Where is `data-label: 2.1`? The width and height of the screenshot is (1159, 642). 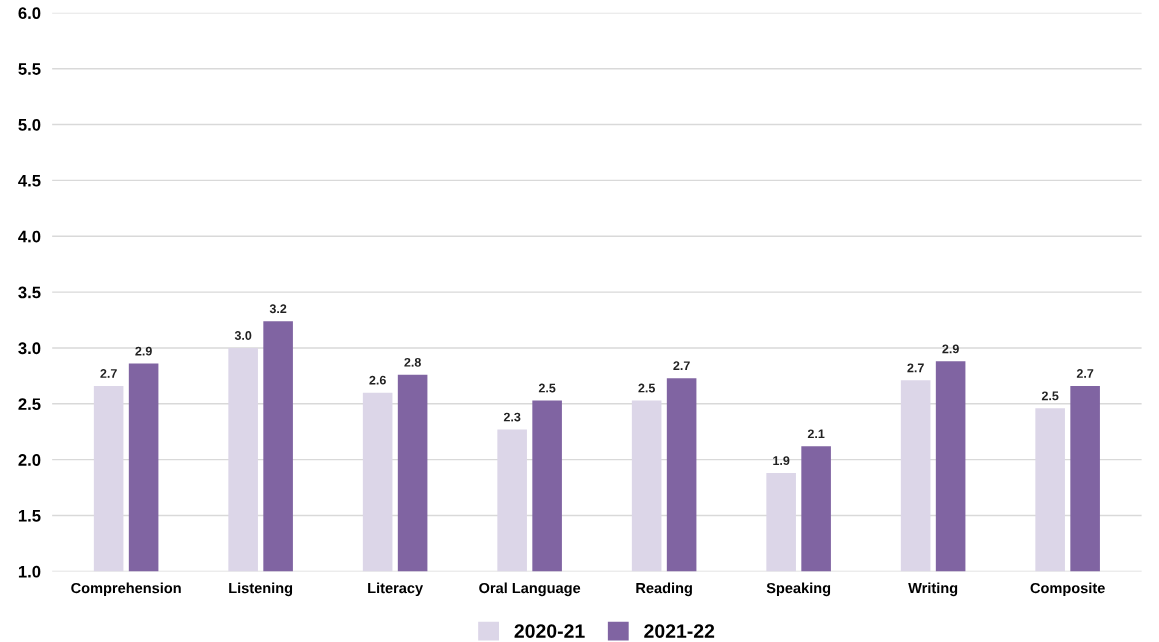 data-label: 2.1 is located at coordinates (816, 434).